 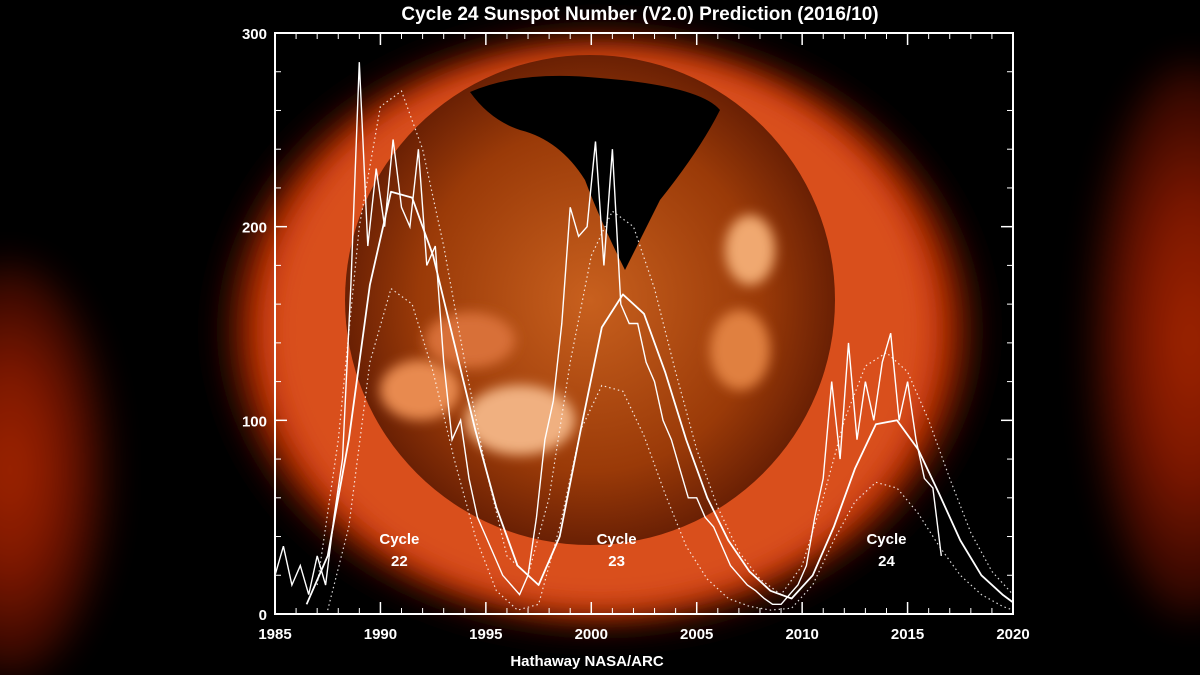 I want to click on y-tick-label: 100, so click(x=254, y=421).